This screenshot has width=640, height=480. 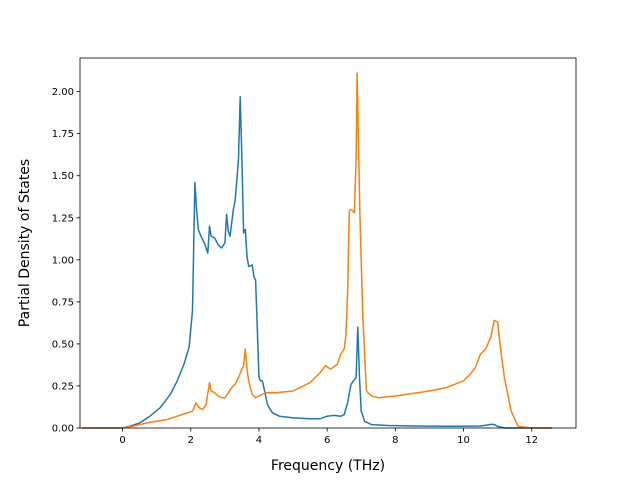 What do you see at coordinates (63, 134) in the screenshot?
I see `y-tick-label: 1.75` at bounding box center [63, 134].